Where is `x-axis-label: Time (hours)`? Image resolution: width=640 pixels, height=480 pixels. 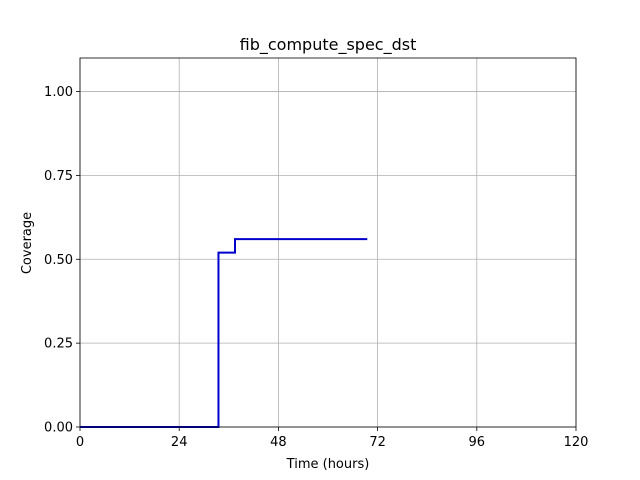 x-axis-label: Time (hours) is located at coordinates (328, 464).